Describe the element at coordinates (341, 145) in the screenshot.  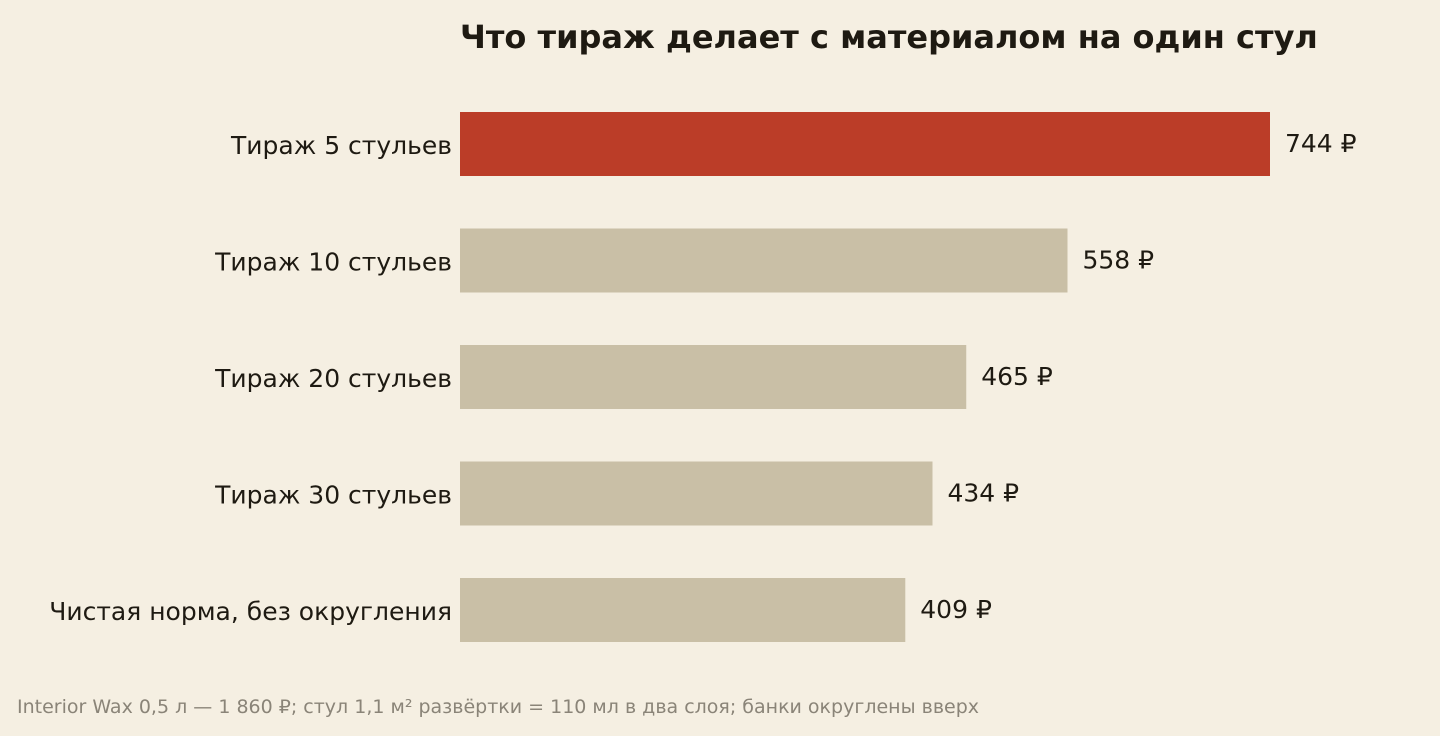
I see `category-label: Тираж 5 стульев` at that location.